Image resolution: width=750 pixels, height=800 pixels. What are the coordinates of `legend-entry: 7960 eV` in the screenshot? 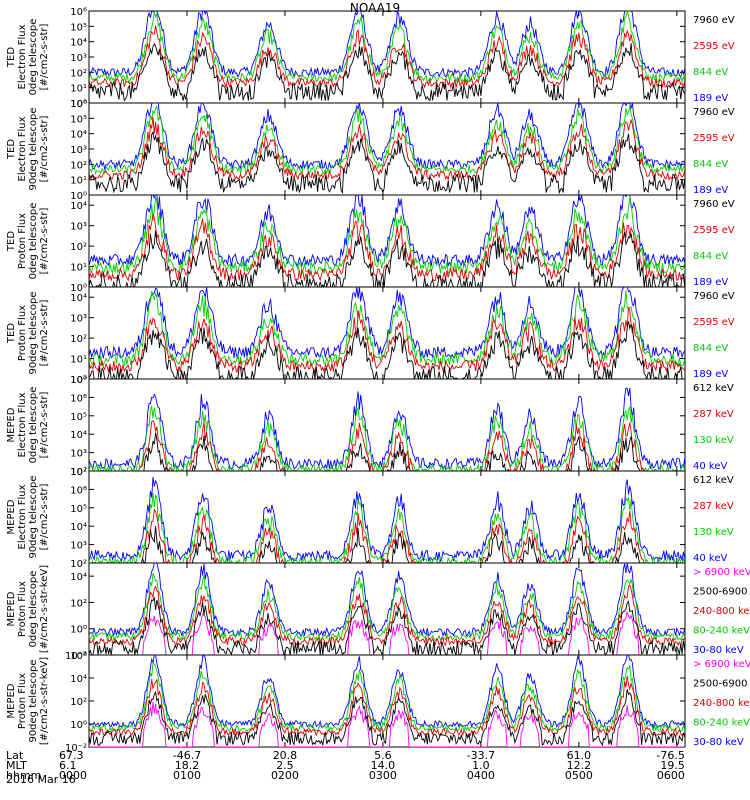 It's located at (714, 20).